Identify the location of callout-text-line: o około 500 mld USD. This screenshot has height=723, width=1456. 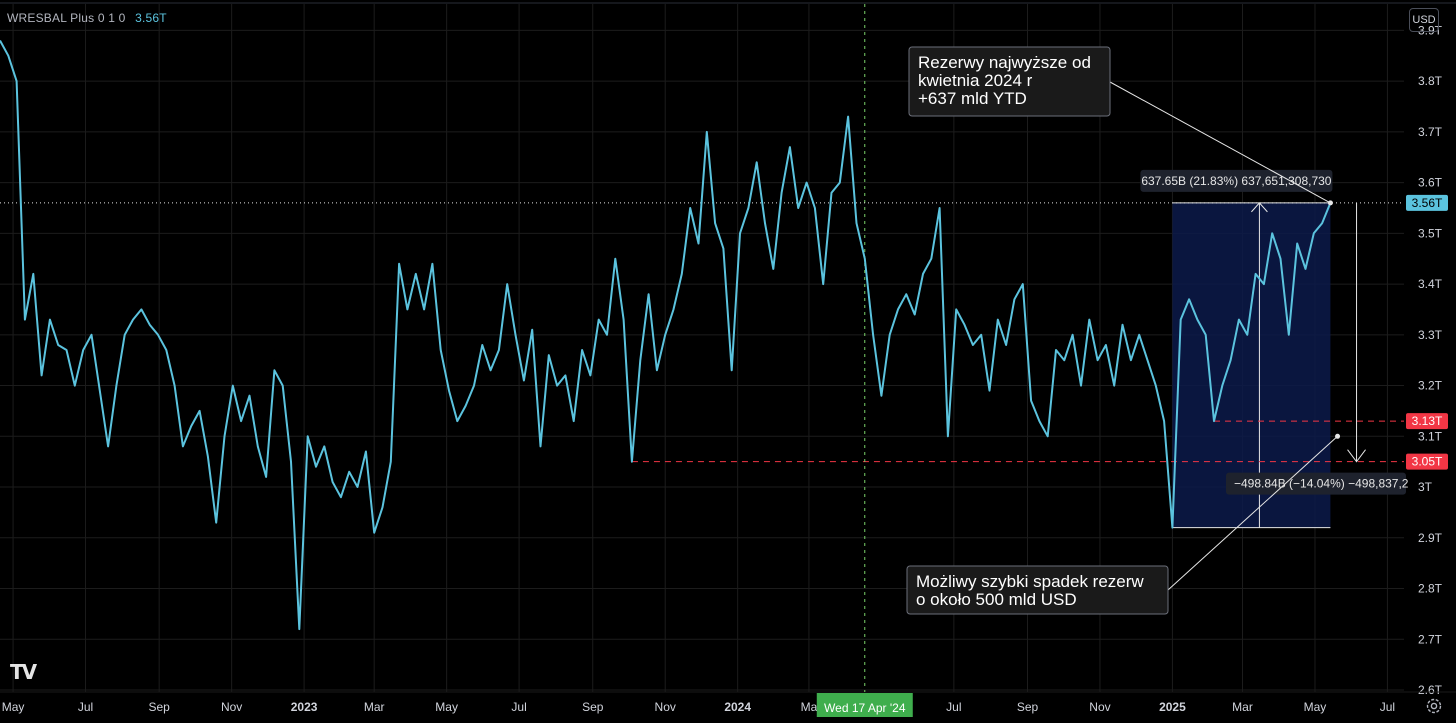
(996, 599).